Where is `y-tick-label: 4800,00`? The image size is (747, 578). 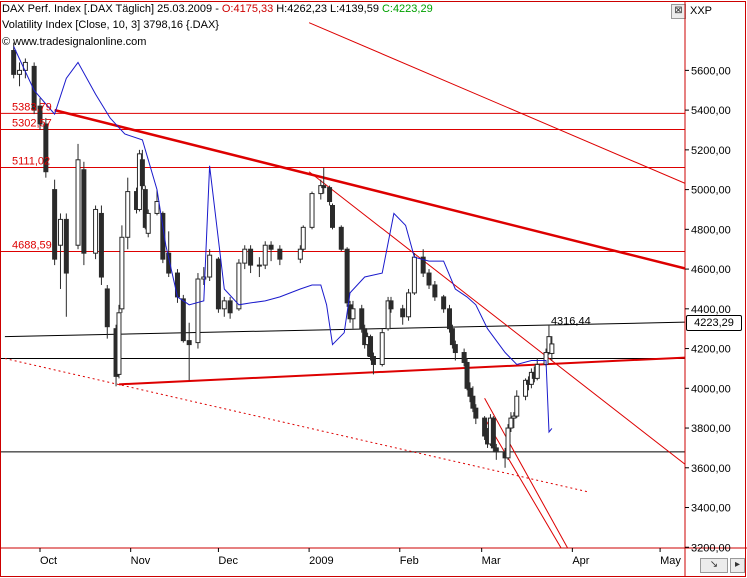 y-tick-label: 4800,00 is located at coordinates (711, 230).